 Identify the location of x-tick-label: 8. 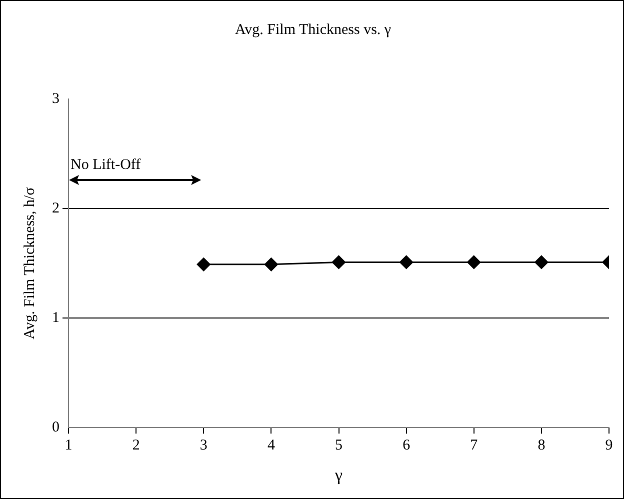
(542, 446).